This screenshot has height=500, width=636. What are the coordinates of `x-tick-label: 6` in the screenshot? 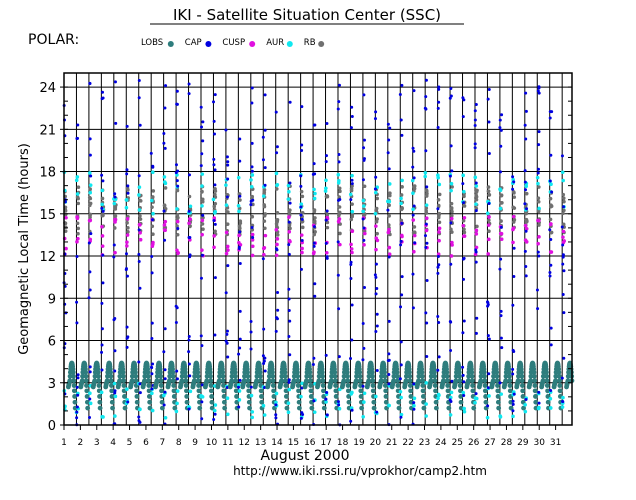 It's located at (146, 443).